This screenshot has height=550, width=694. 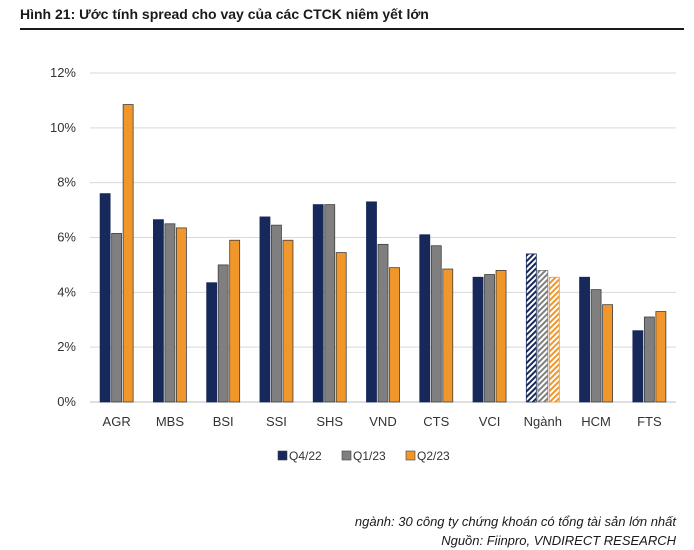 I want to click on legend-label: Q4/22, so click(x=305, y=456).